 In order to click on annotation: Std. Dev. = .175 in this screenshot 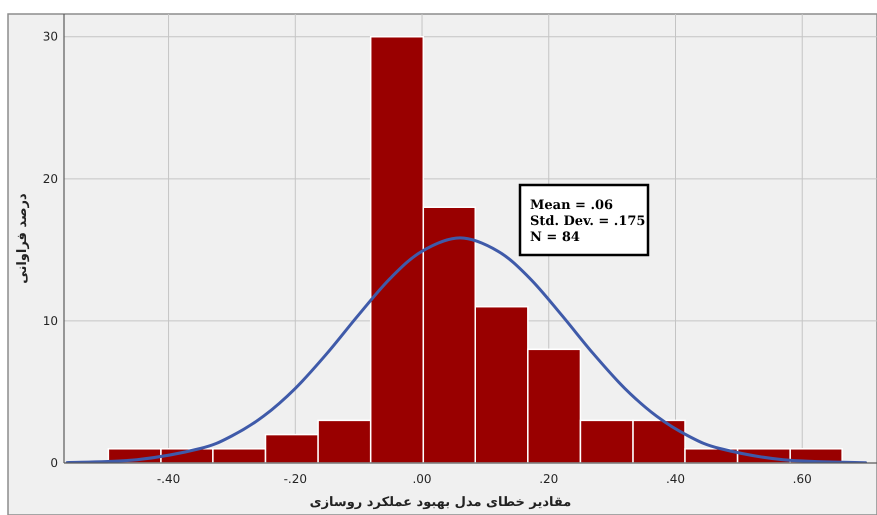, I will do `click(588, 221)`.